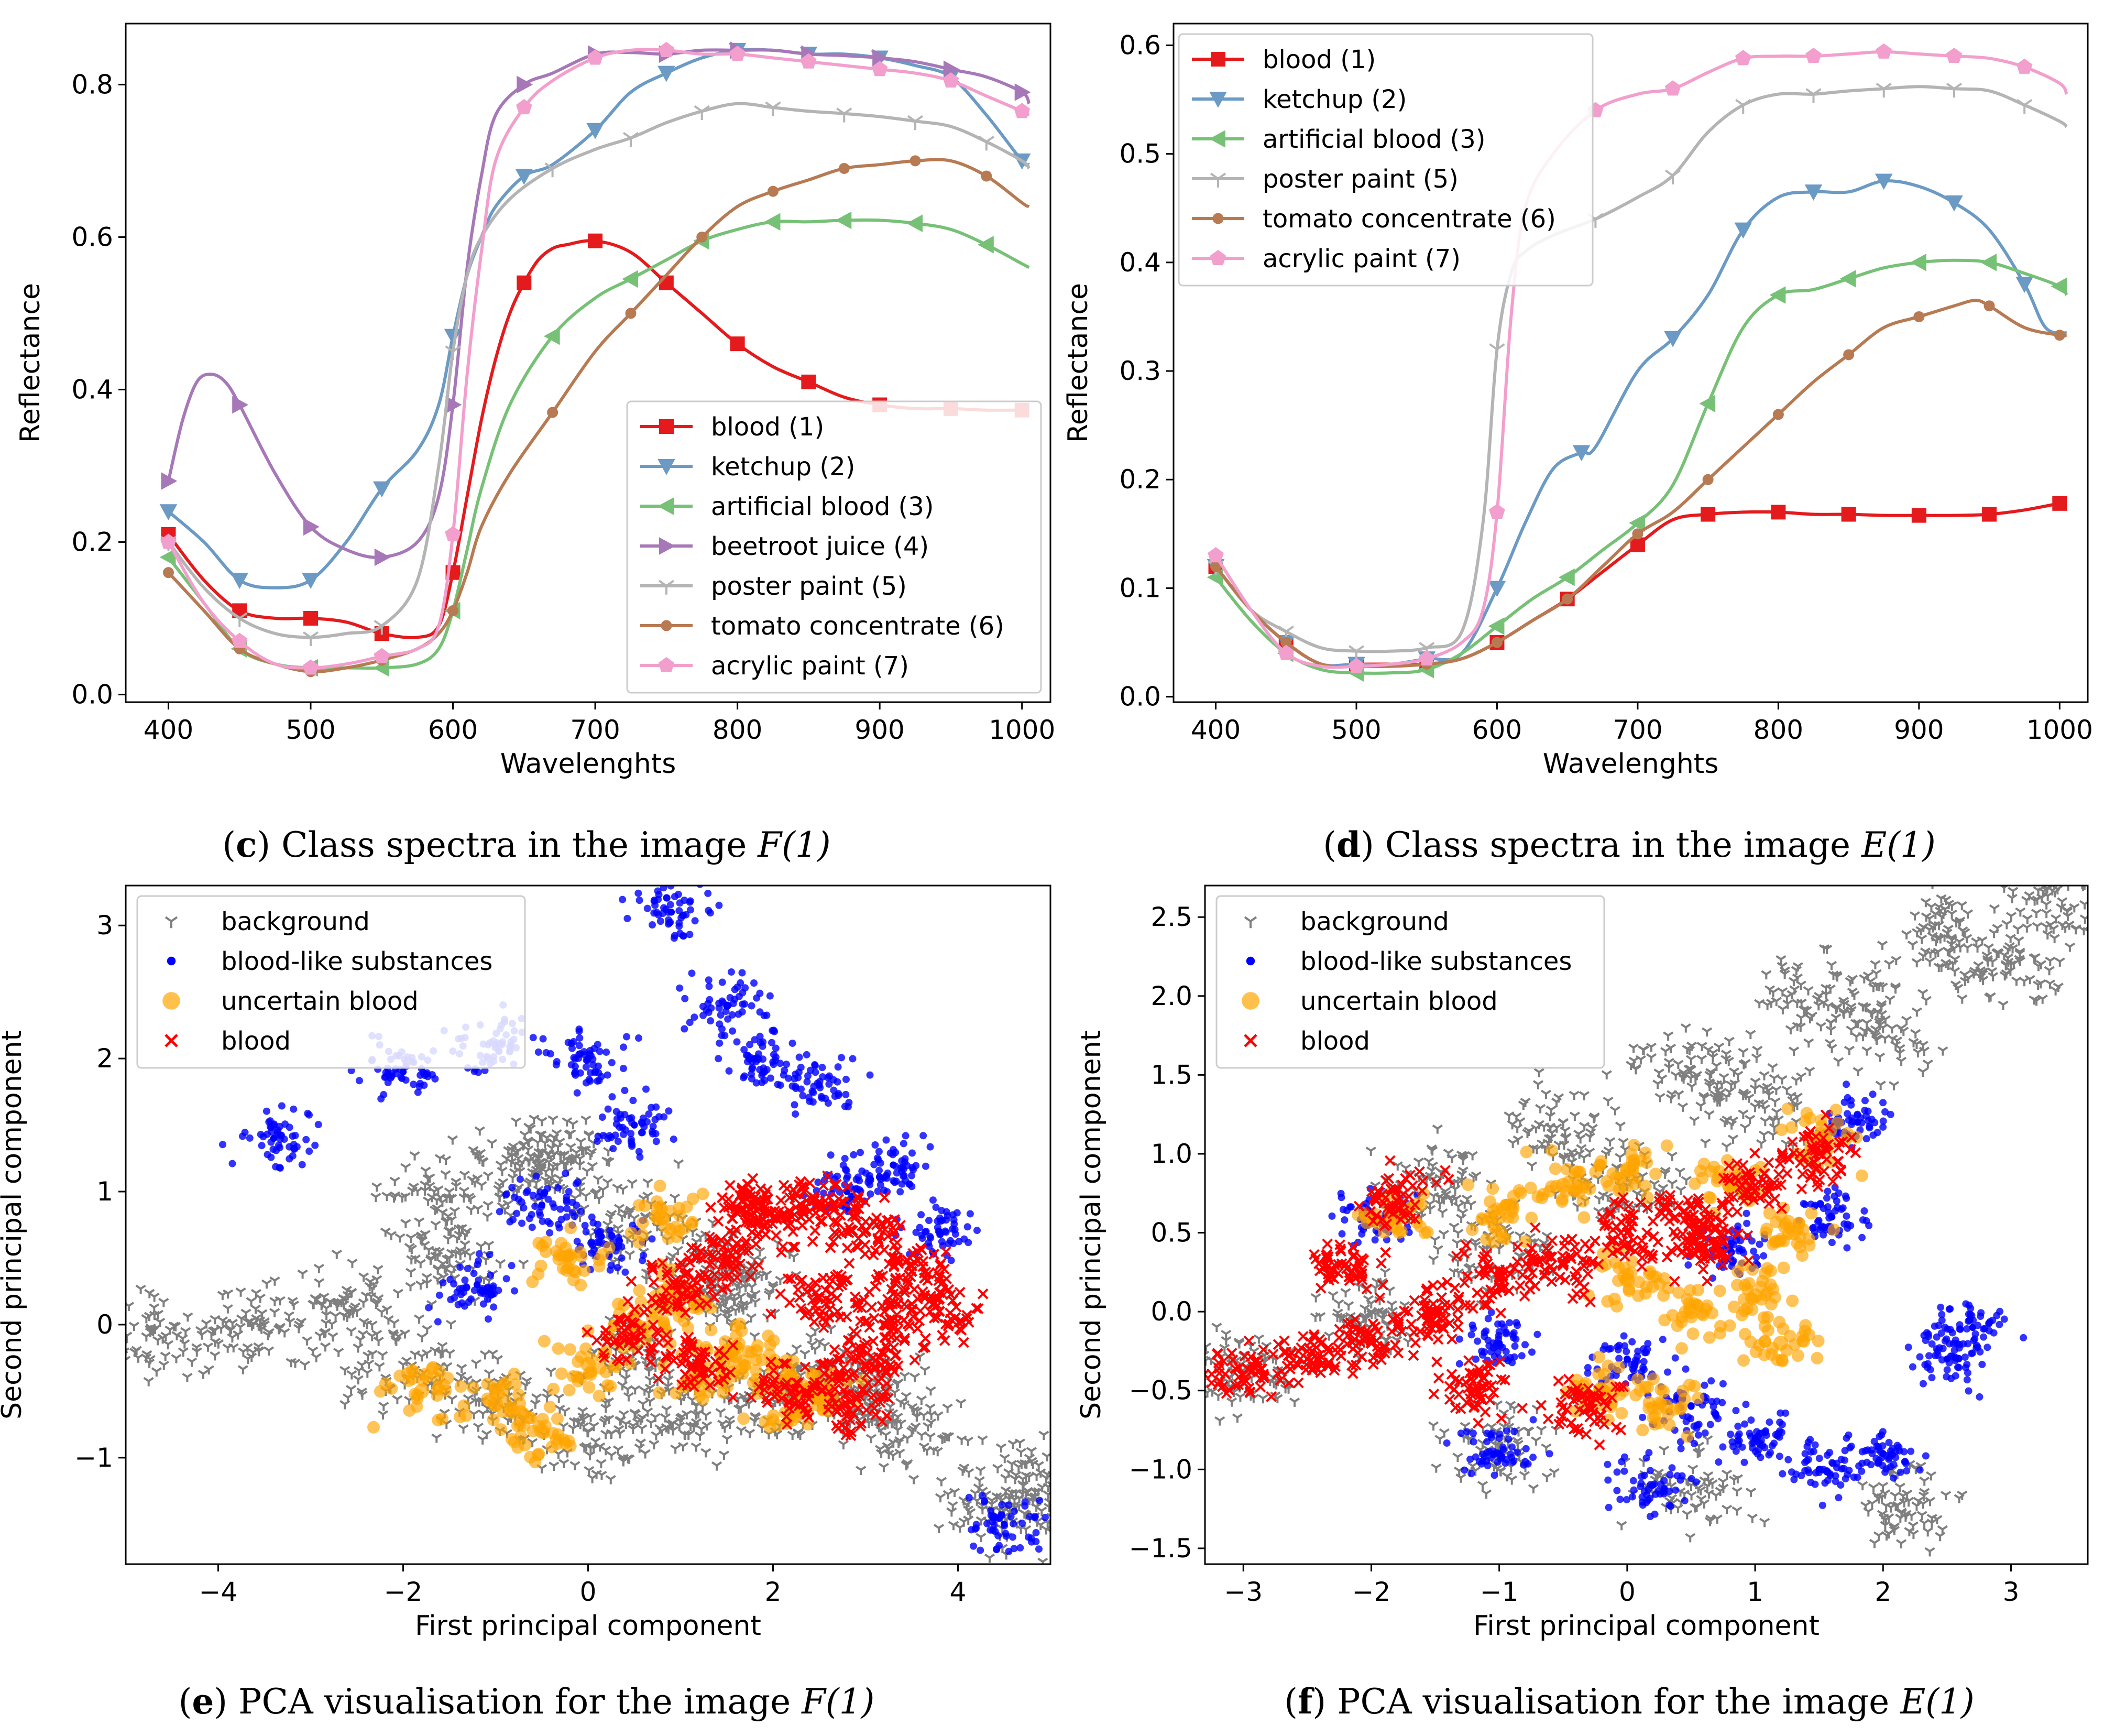  Describe the element at coordinates (104, 1324) in the screenshot. I see `y-tick-label: 0` at that location.